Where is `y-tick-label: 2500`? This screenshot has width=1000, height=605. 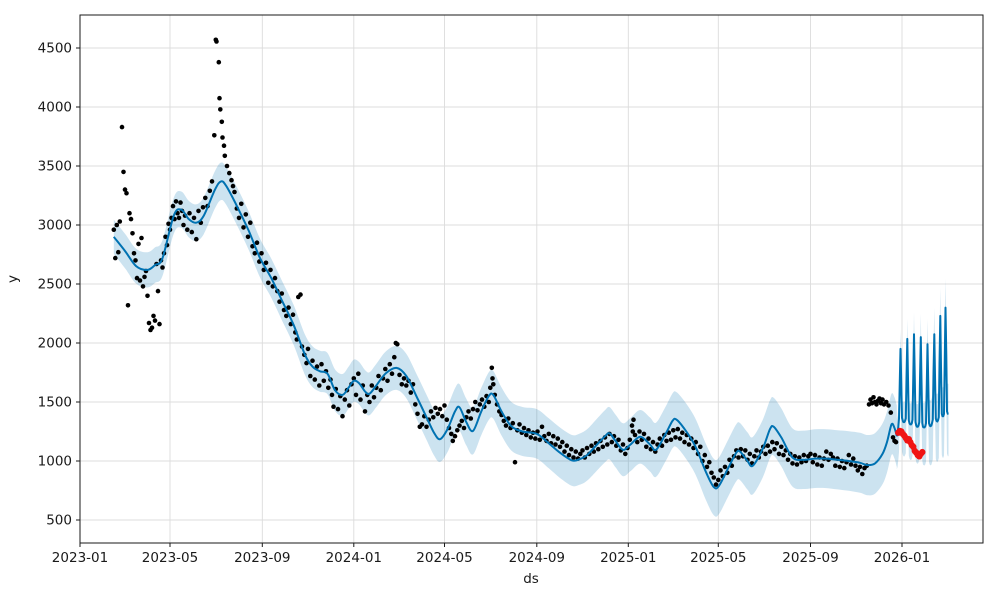 y-tick-label: 2500 is located at coordinates (55, 285).